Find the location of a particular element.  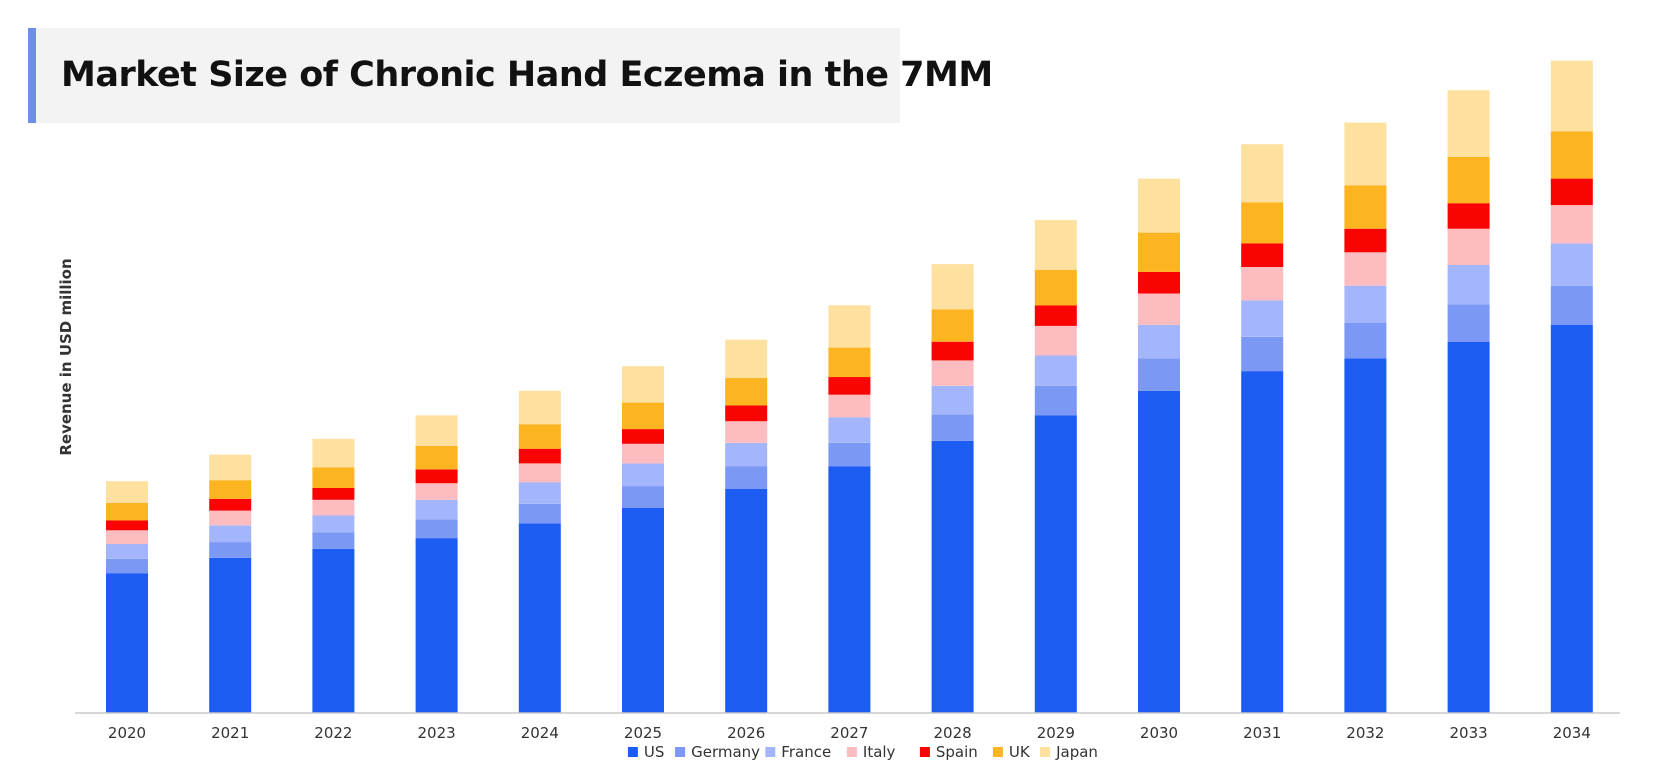

legend-label-uk: UK is located at coordinates (1020, 752).